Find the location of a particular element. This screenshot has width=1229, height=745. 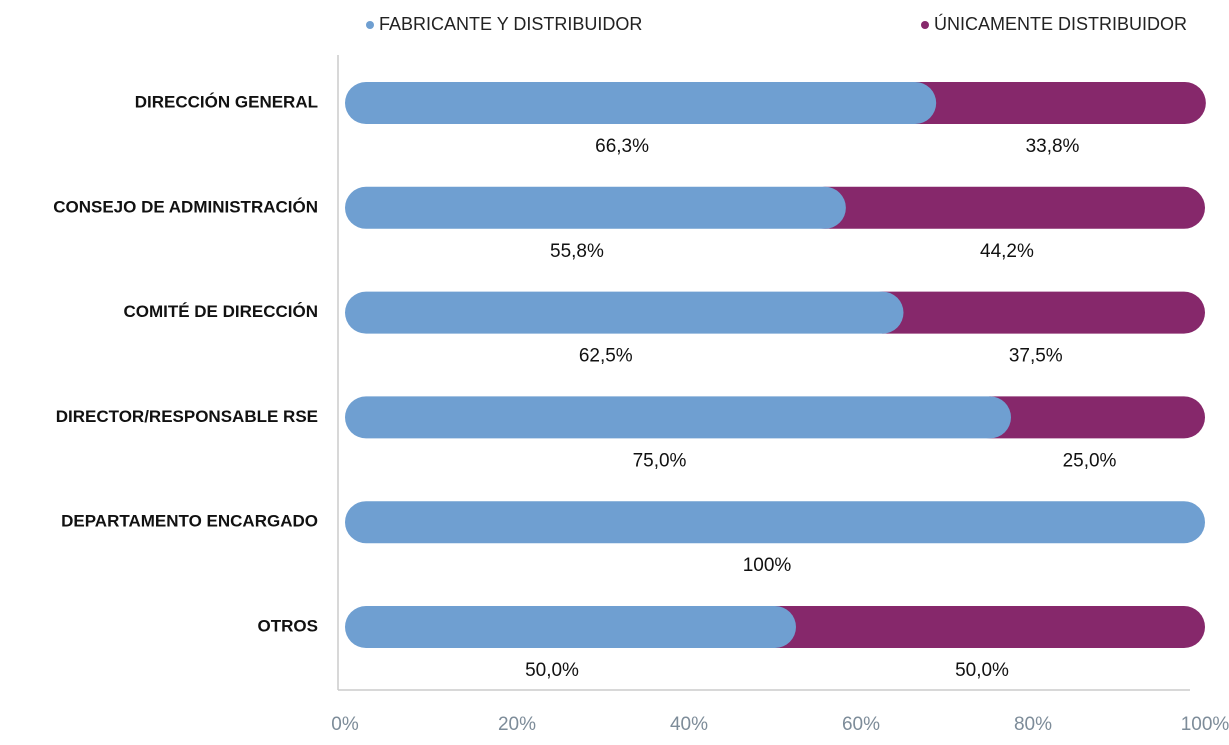

category-label: DIRECTOR/RESPONSABLE RSE is located at coordinates (187, 416).